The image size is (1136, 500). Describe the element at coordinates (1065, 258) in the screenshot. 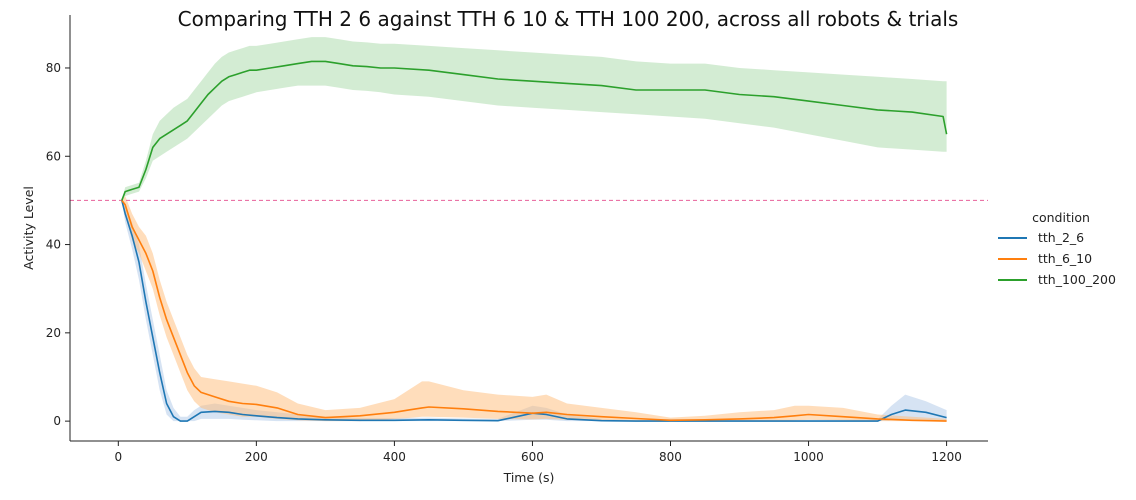

I see `legend-label-tth_6_10: tth_6_10` at that location.